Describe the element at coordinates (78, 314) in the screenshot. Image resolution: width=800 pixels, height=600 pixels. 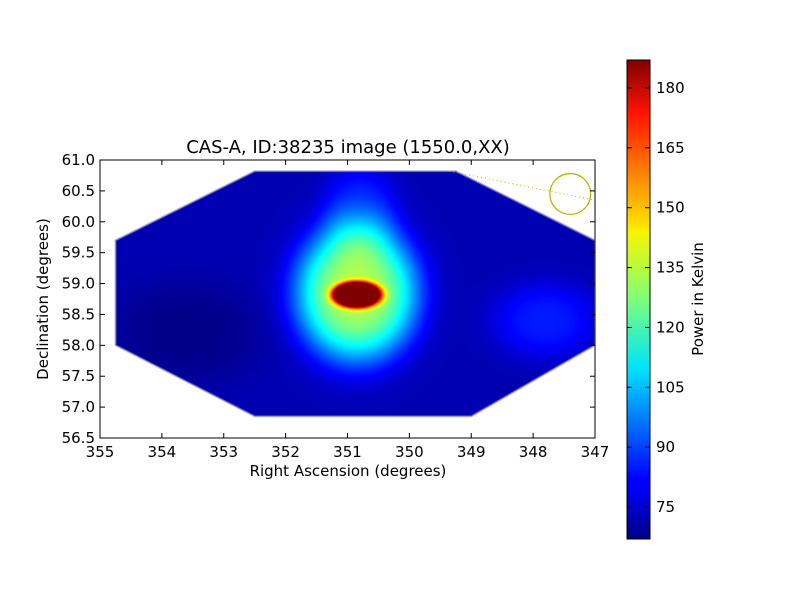
I see `y-tick-label: 58.5` at that location.